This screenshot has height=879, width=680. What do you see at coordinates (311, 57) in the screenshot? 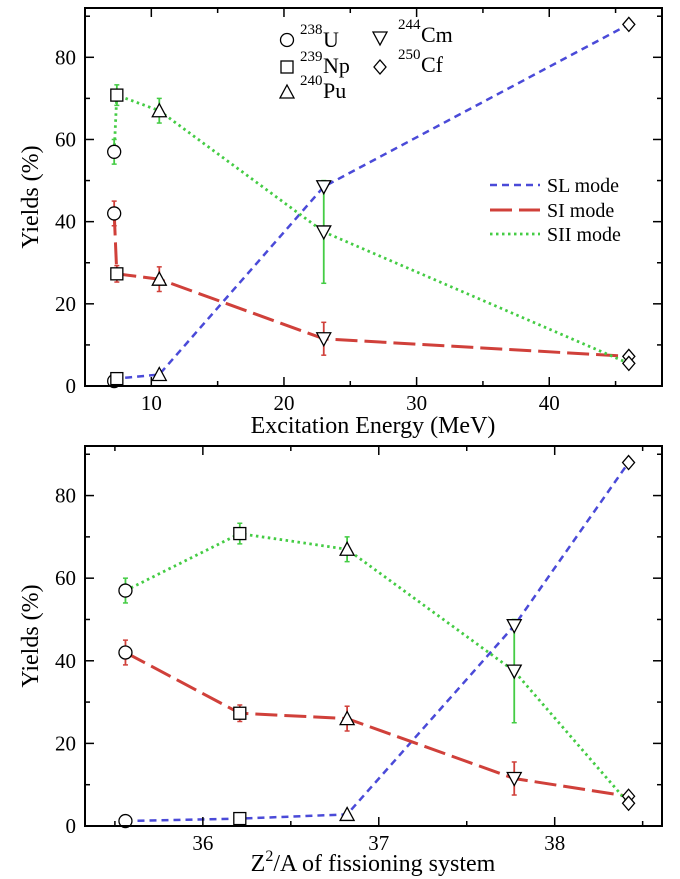
I see `legend-np239-mass: 239` at bounding box center [311, 57].